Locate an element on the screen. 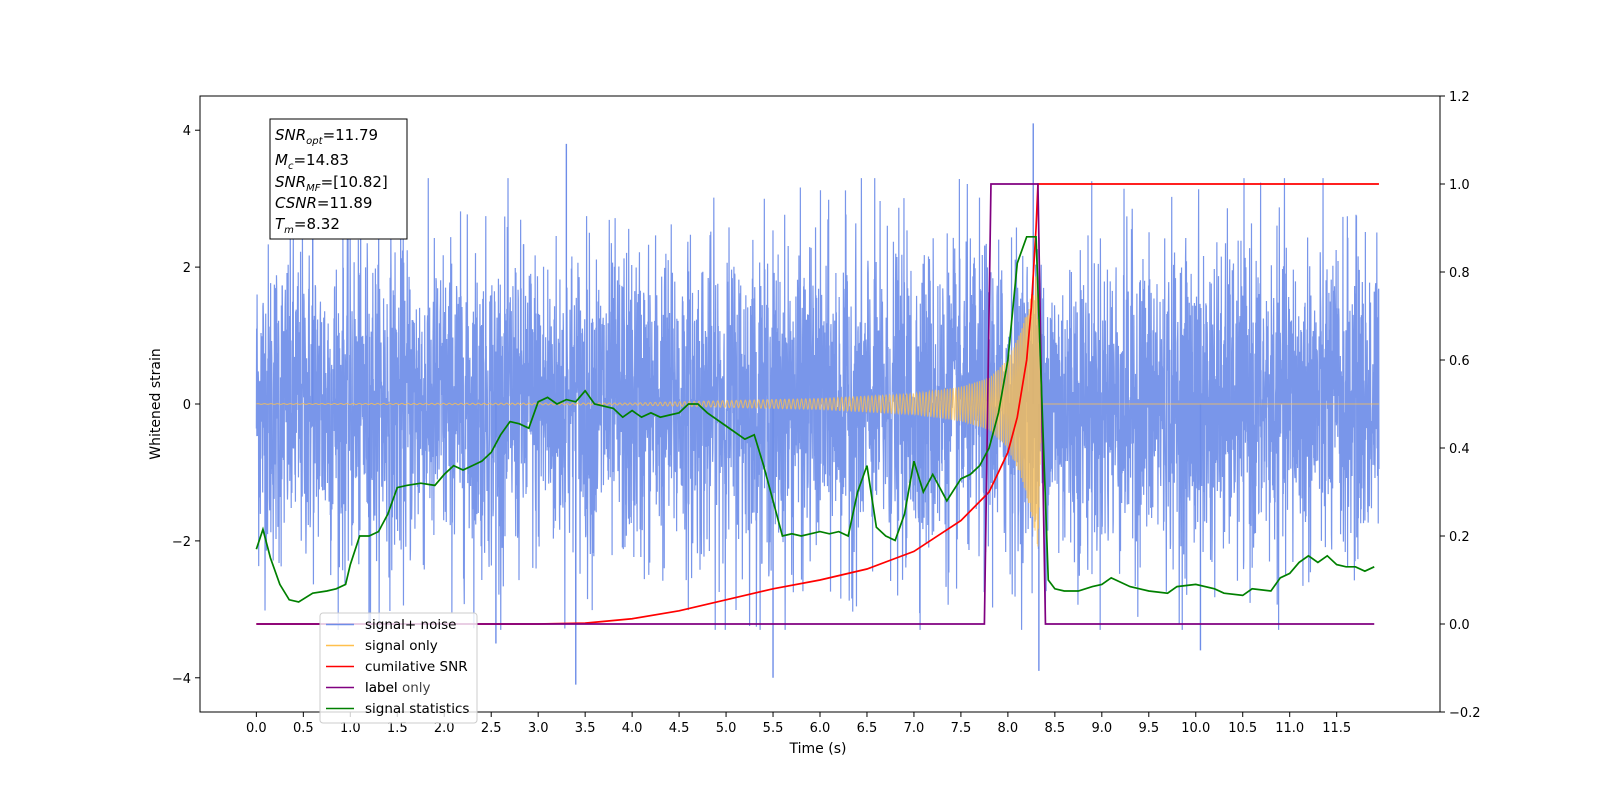 This screenshot has width=1600, height=800. info-box-frame is located at coordinates (338, 179).